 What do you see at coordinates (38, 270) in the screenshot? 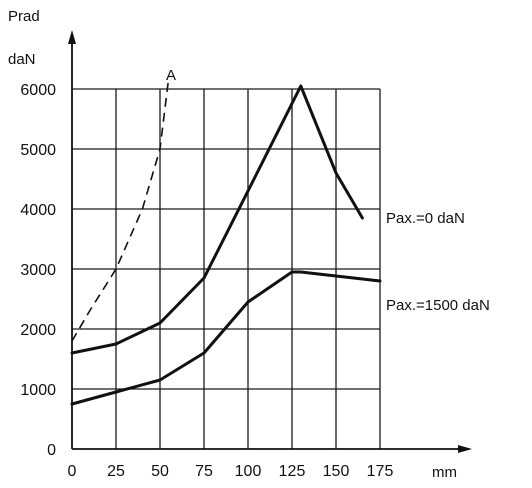
I see `y-tick-label-3000: 3000` at bounding box center [38, 270].